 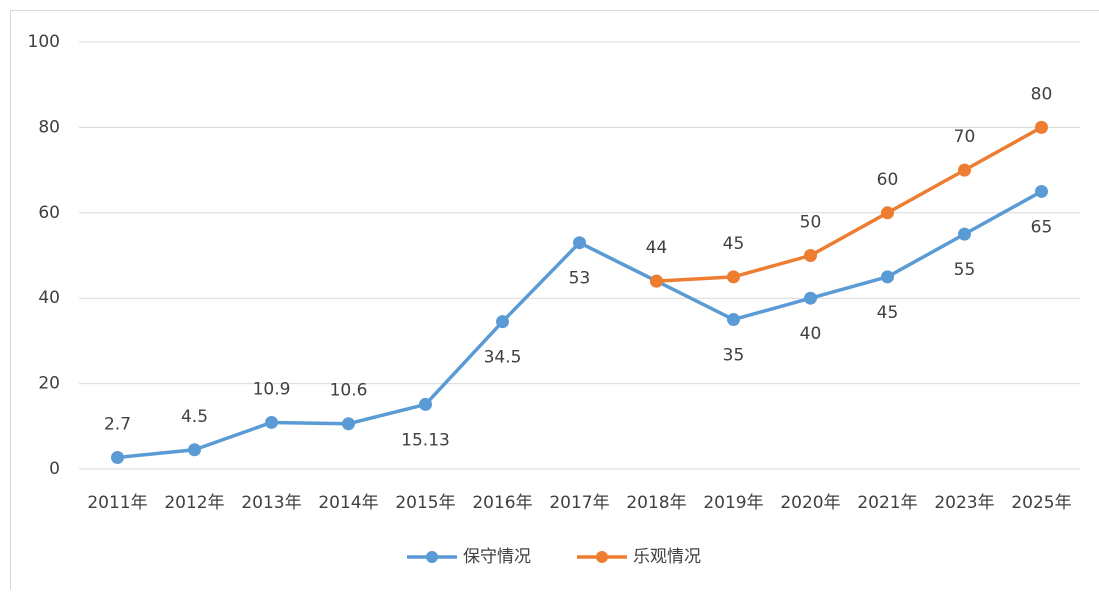 What do you see at coordinates (49, 213) in the screenshot?
I see `y-tick-label: 60` at bounding box center [49, 213].